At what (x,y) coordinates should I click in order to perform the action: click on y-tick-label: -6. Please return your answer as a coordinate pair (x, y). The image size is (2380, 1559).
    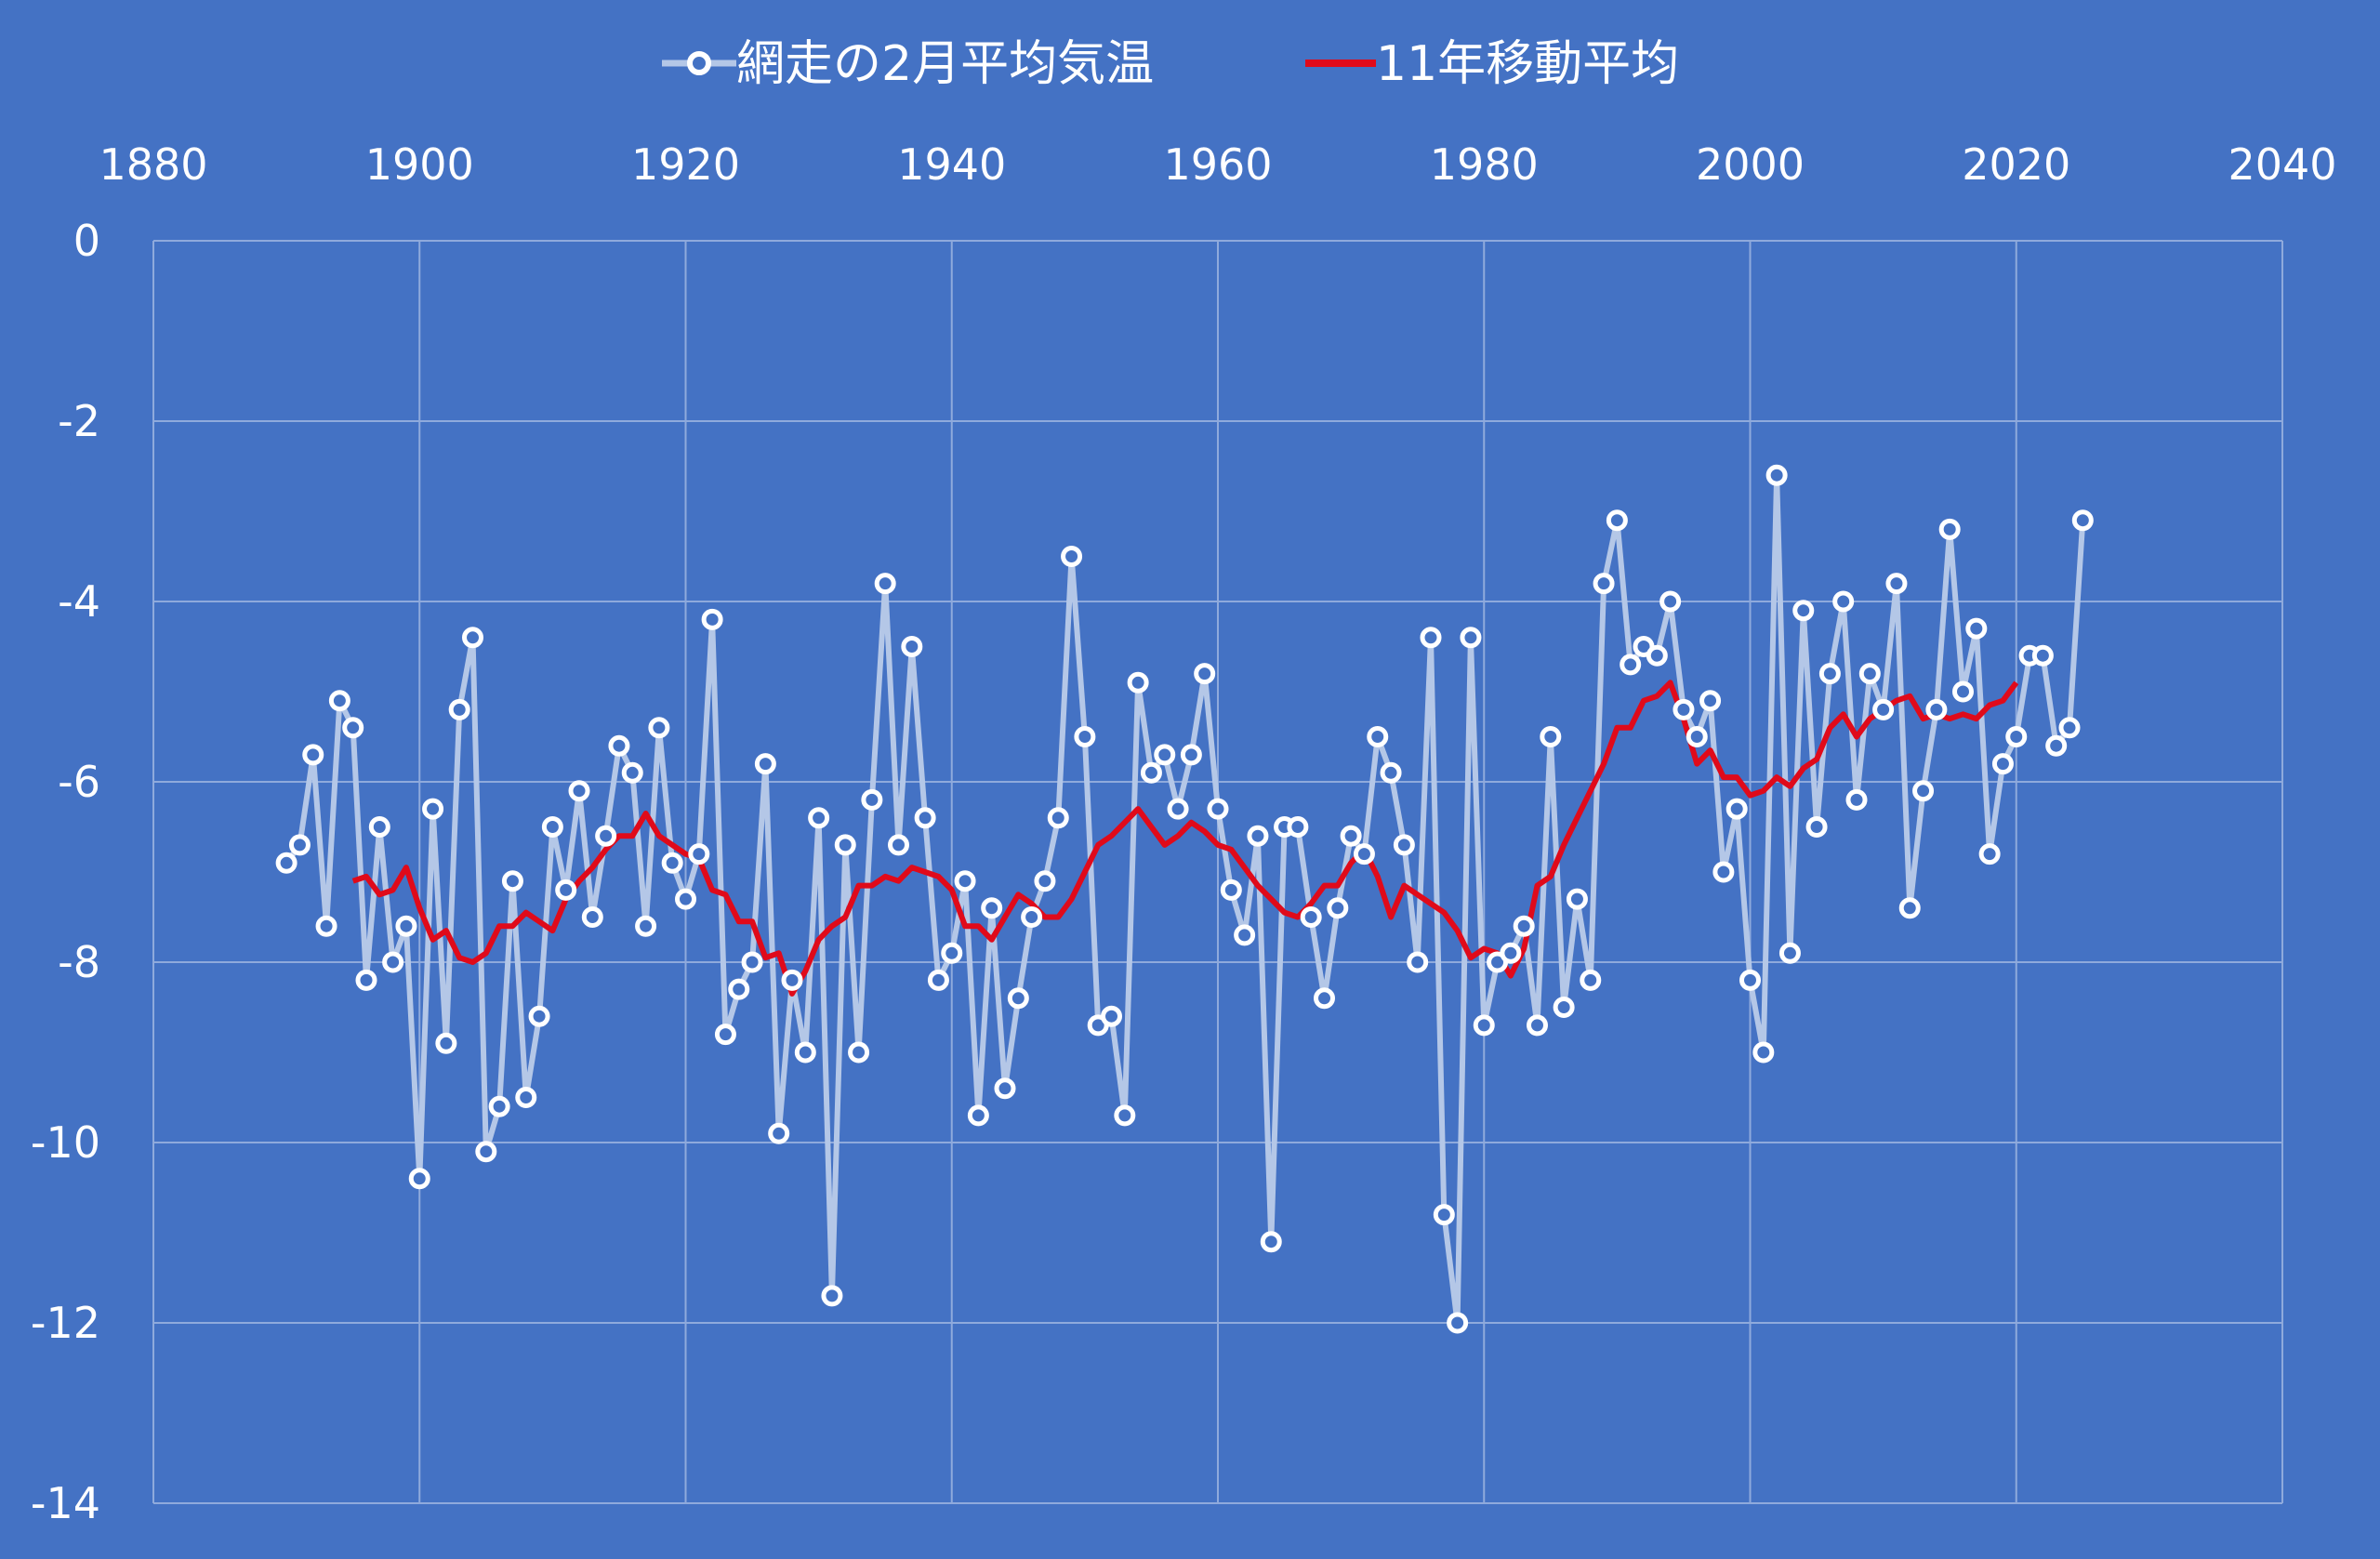
    Looking at the image, I should click on (79, 782).